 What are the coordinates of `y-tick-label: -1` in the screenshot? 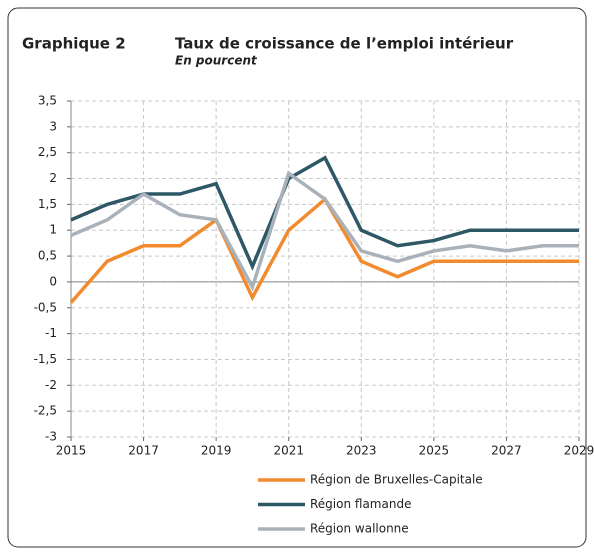 It's located at (51, 333).